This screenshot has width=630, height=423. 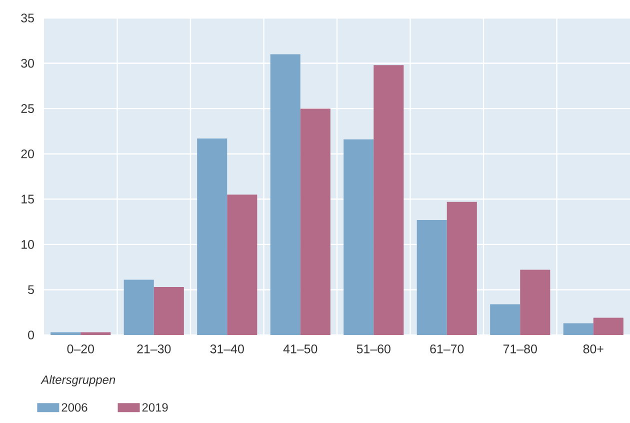 I want to click on x-axis-title: Altersgruppen, so click(x=78, y=380).